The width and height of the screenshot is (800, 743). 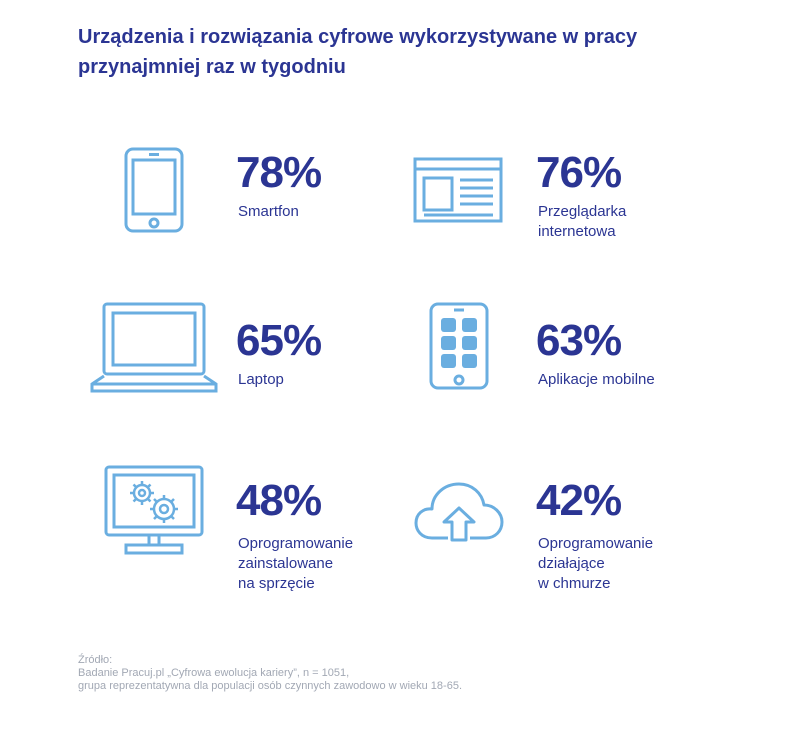 What do you see at coordinates (582, 221) in the screenshot?
I see `label-przegladarka: Przeglądarka internetowa` at bounding box center [582, 221].